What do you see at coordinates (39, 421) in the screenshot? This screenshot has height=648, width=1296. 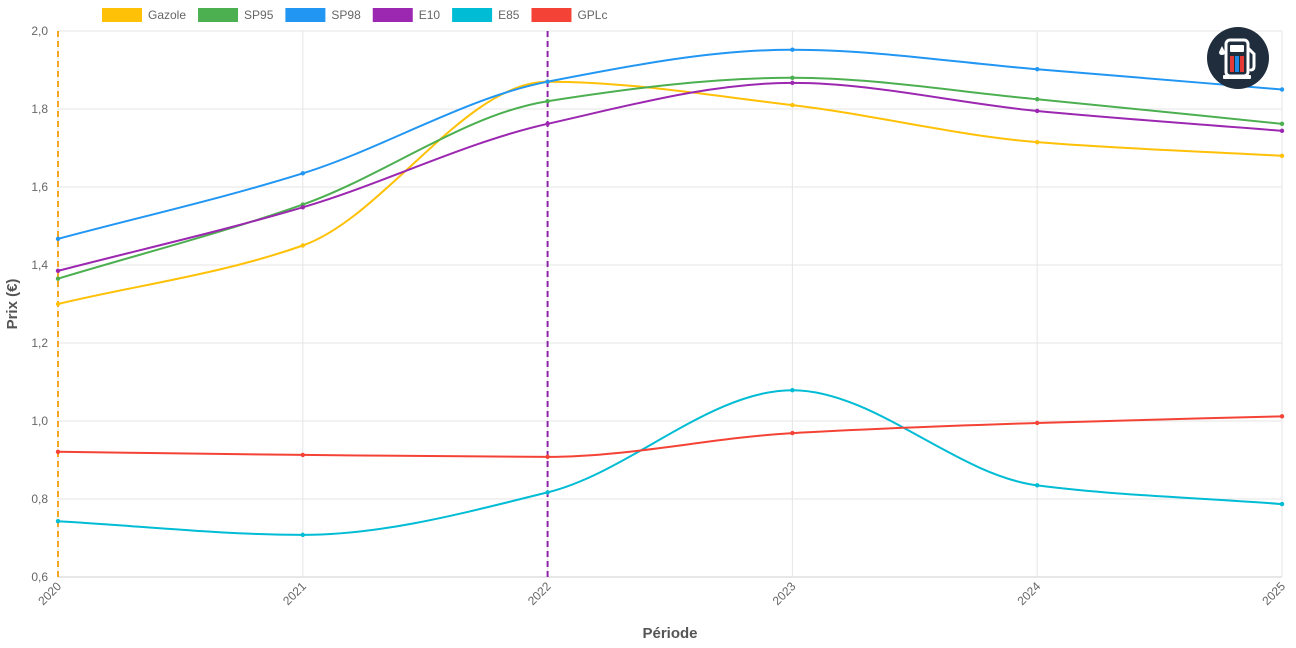 I see `y-tick-label: 1,0` at bounding box center [39, 421].